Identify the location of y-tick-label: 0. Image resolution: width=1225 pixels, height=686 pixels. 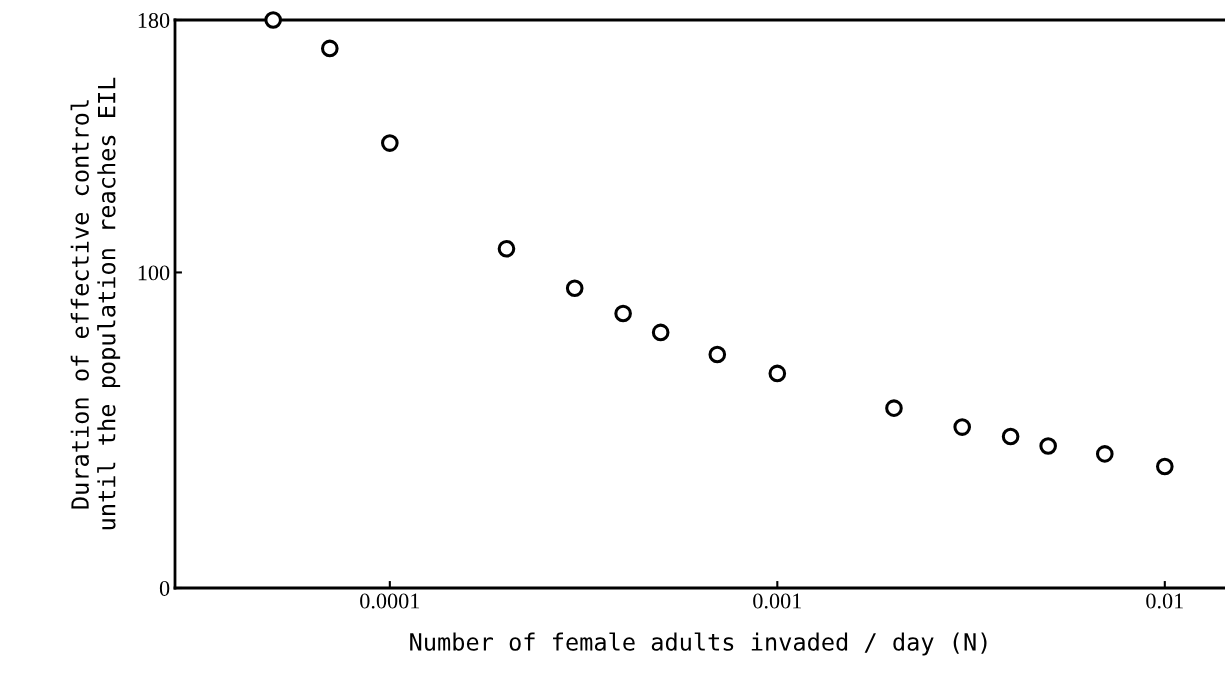
(164, 588).